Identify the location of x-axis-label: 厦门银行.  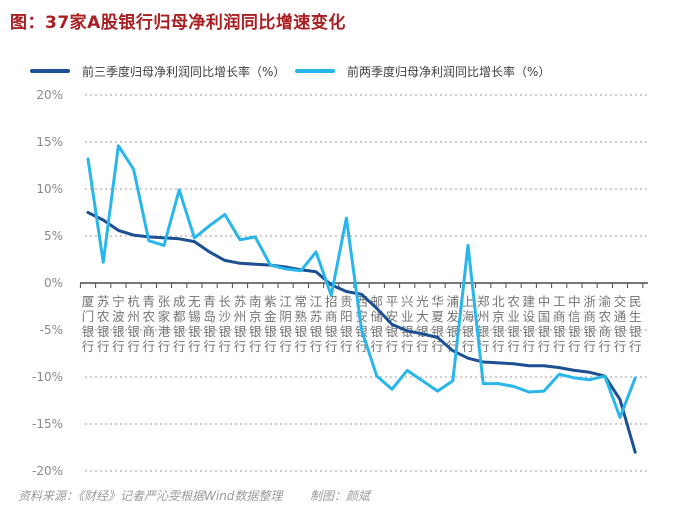
(88, 324).